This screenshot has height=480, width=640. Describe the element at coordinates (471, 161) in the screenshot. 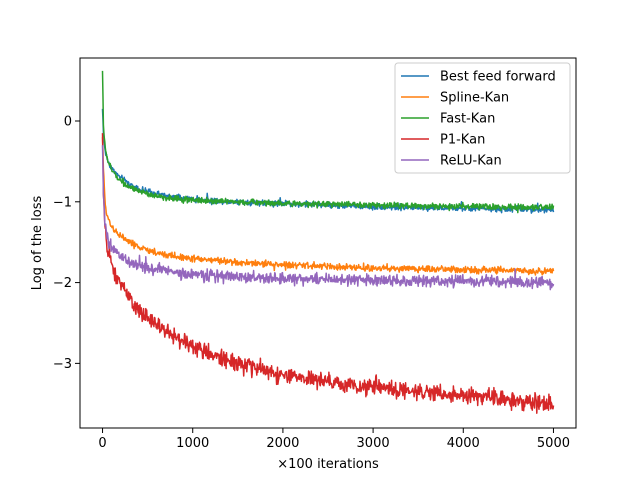

I see `legend-label: ReLU-Kan` at that location.